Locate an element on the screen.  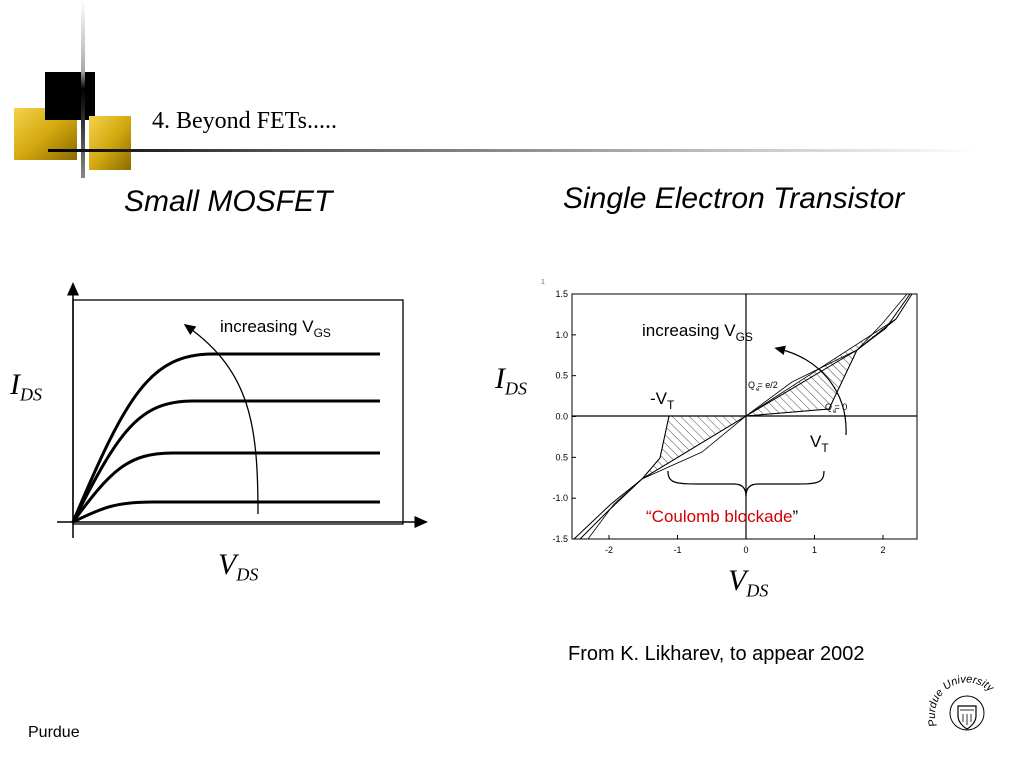
x-ticks: -2 -1 0 1 2 is located at coordinates (745, 545).